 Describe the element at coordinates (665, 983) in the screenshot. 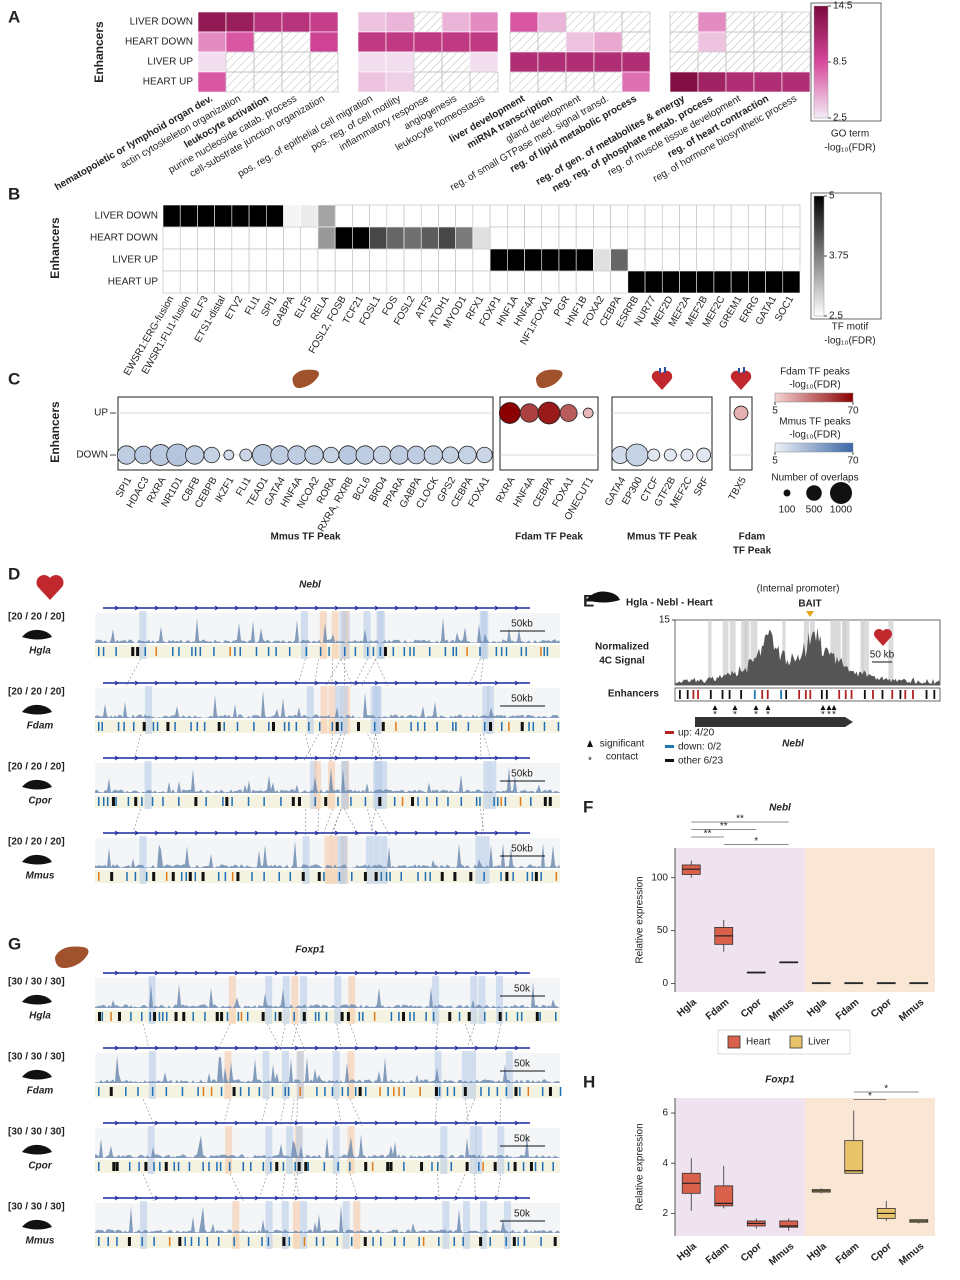

I see `y-tick-label: 0` at that location.